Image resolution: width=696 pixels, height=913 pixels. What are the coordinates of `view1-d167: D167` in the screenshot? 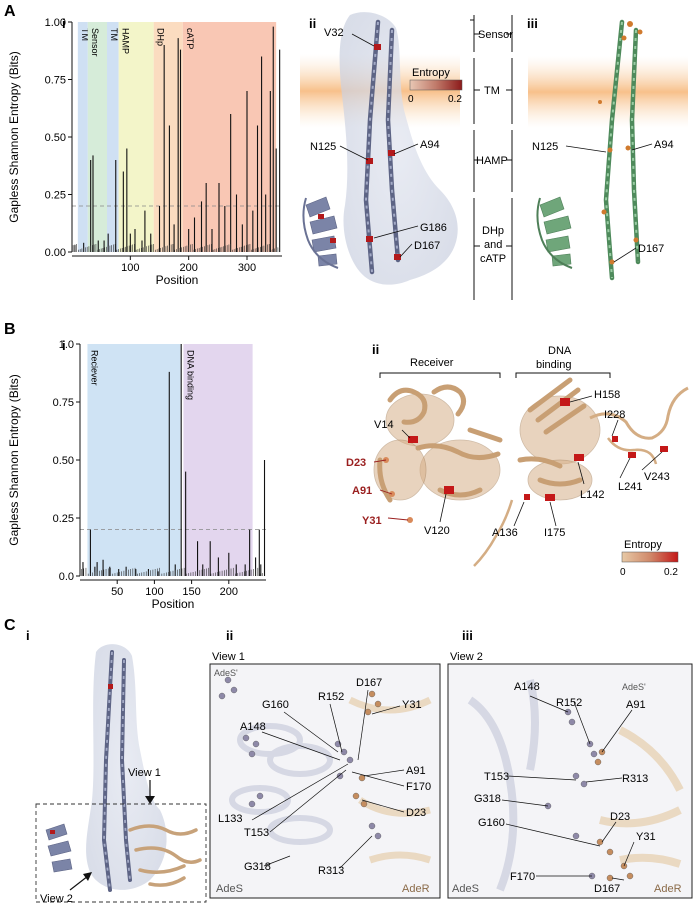 It's located at (369, 683).